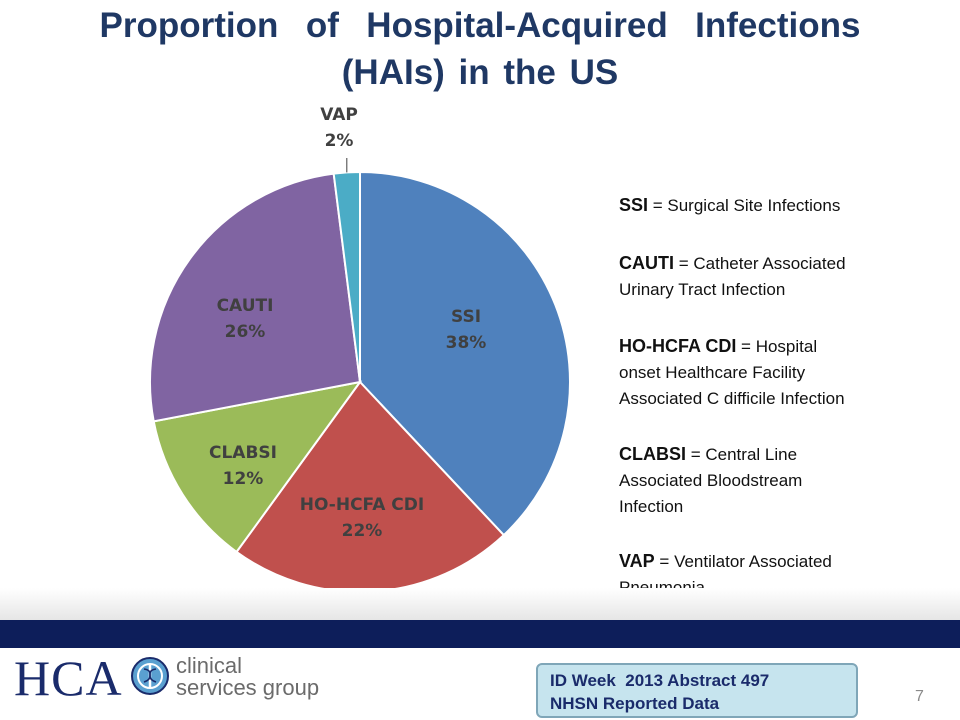 The image size is (960, 720). Describe the element at coordinates (651, 506) in the screenshot. I see `legend-desc-line: Infection` at that location.